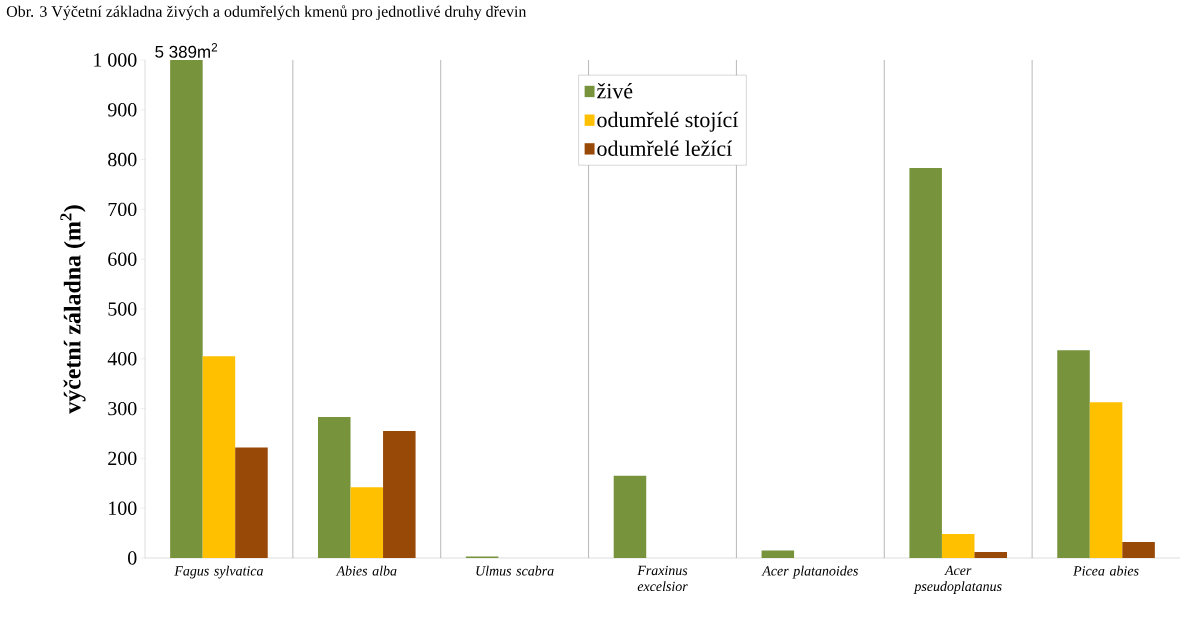  I want to click on y-tick-label: 0, so click(132, 558).